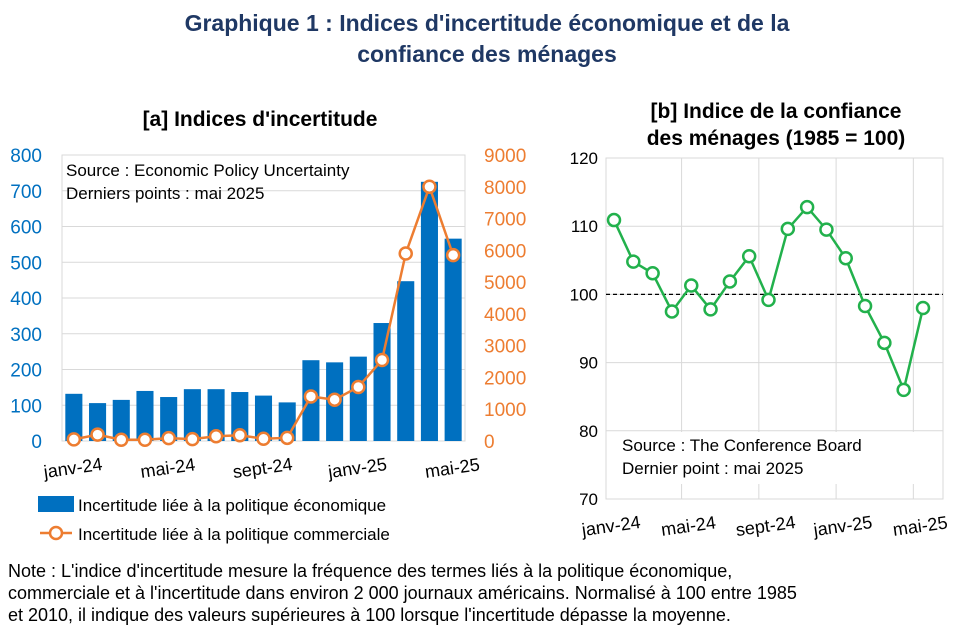 The height and width of the screenshot is (634, 974). What do you see at coordinates (776, 111) in the screenshot?
I see `panel-b-title-line-1: [b] Indice de la confiance` at bounding box center [776, 111].